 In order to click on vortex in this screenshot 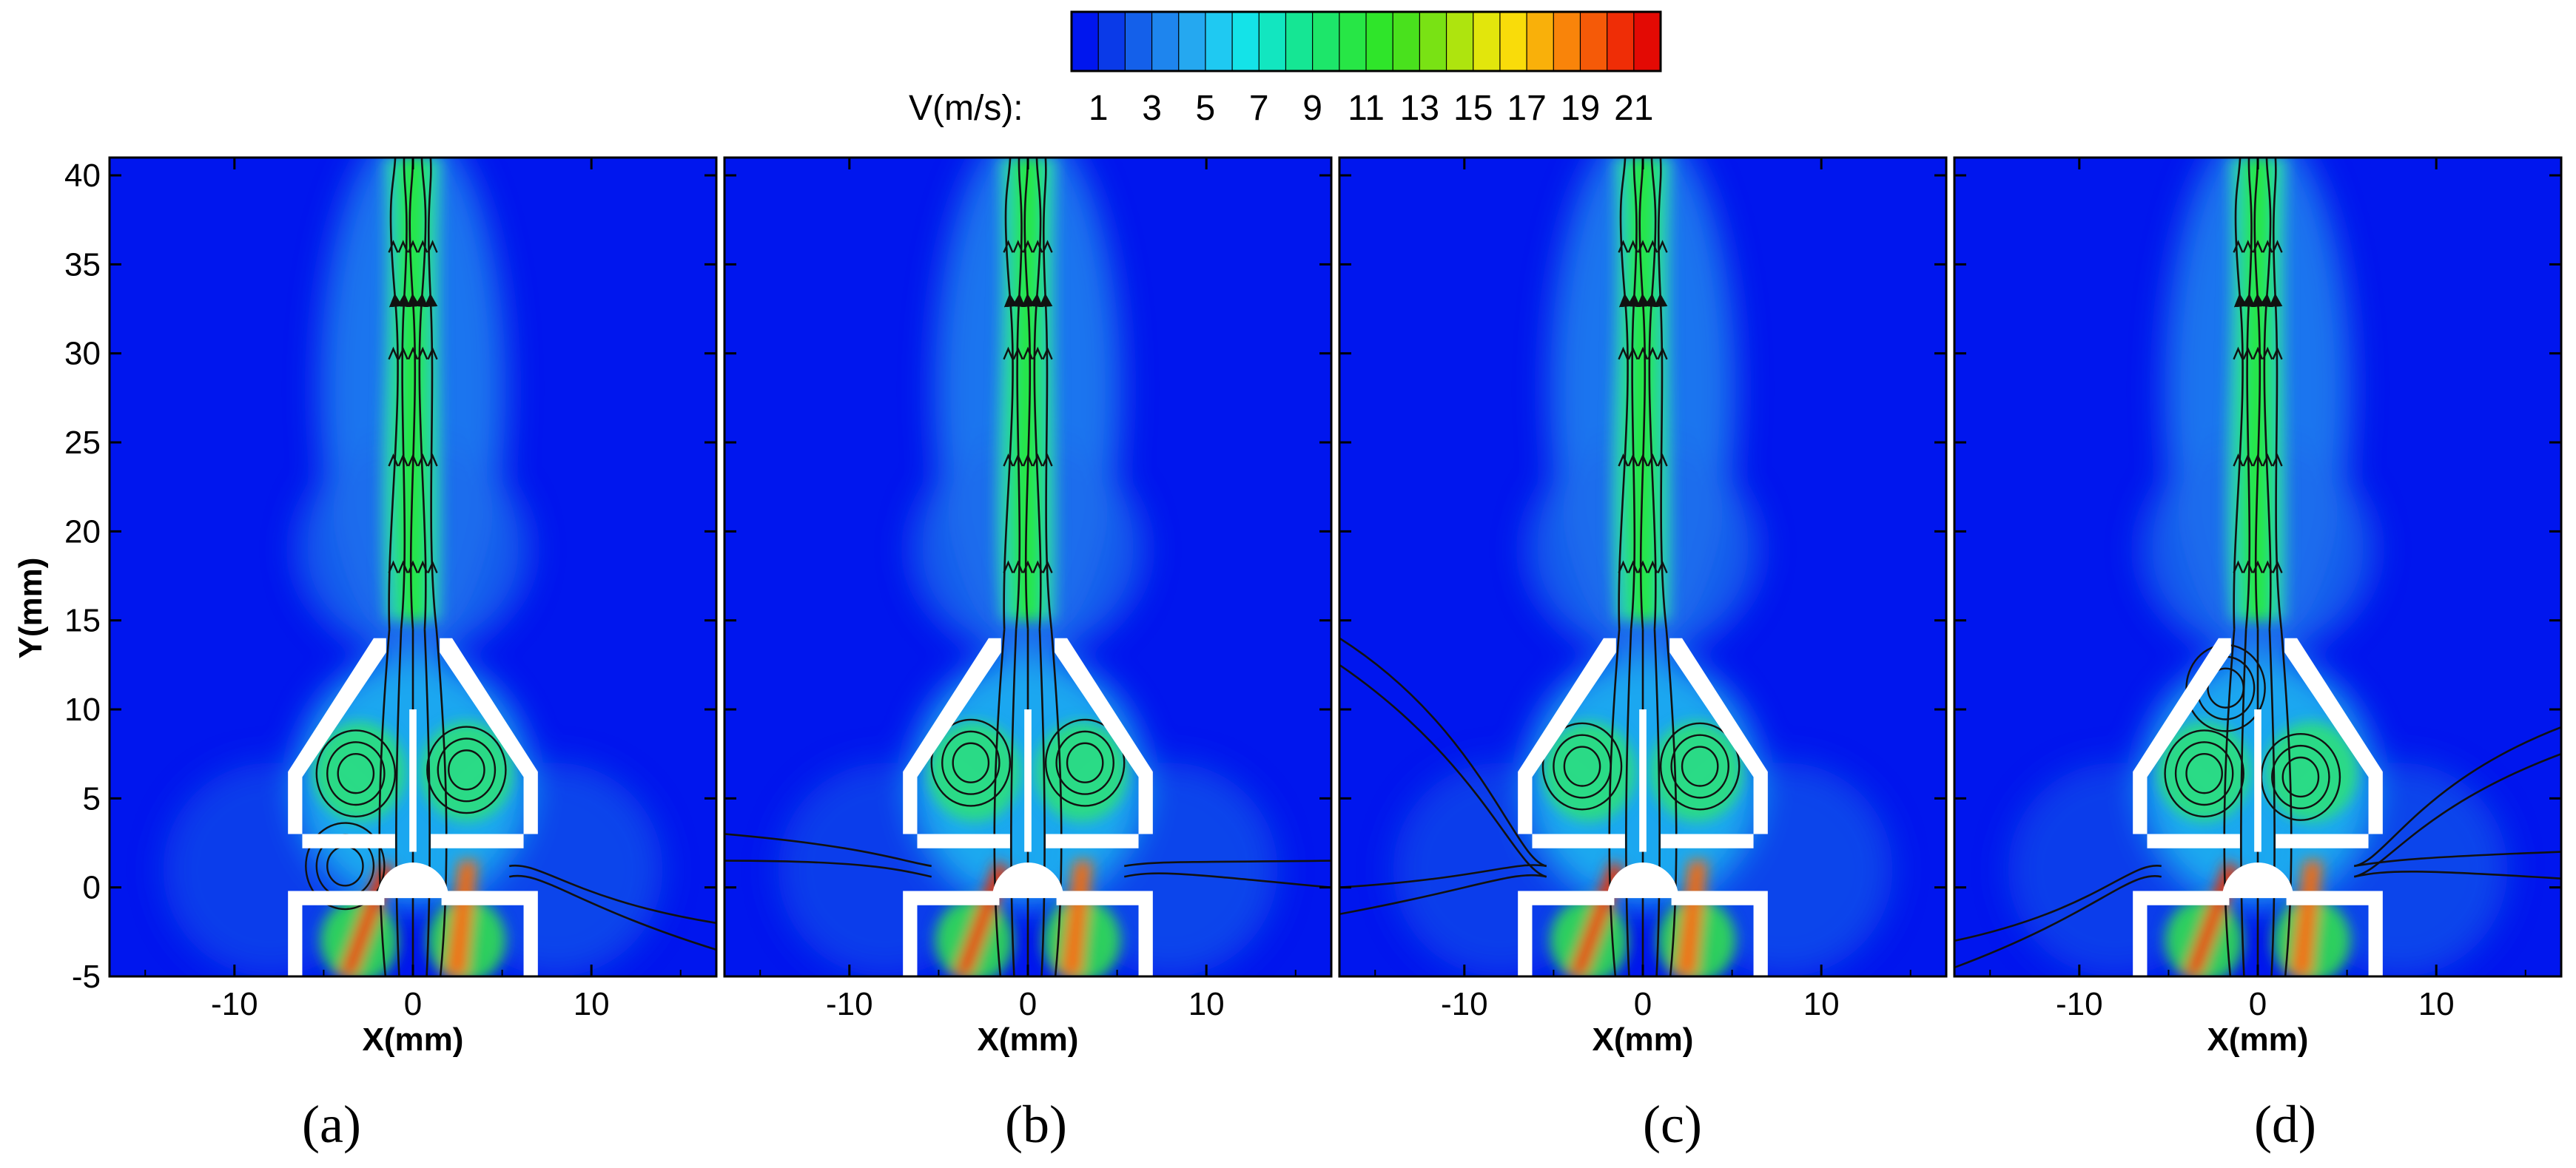, I will do `click(466, 770)`.